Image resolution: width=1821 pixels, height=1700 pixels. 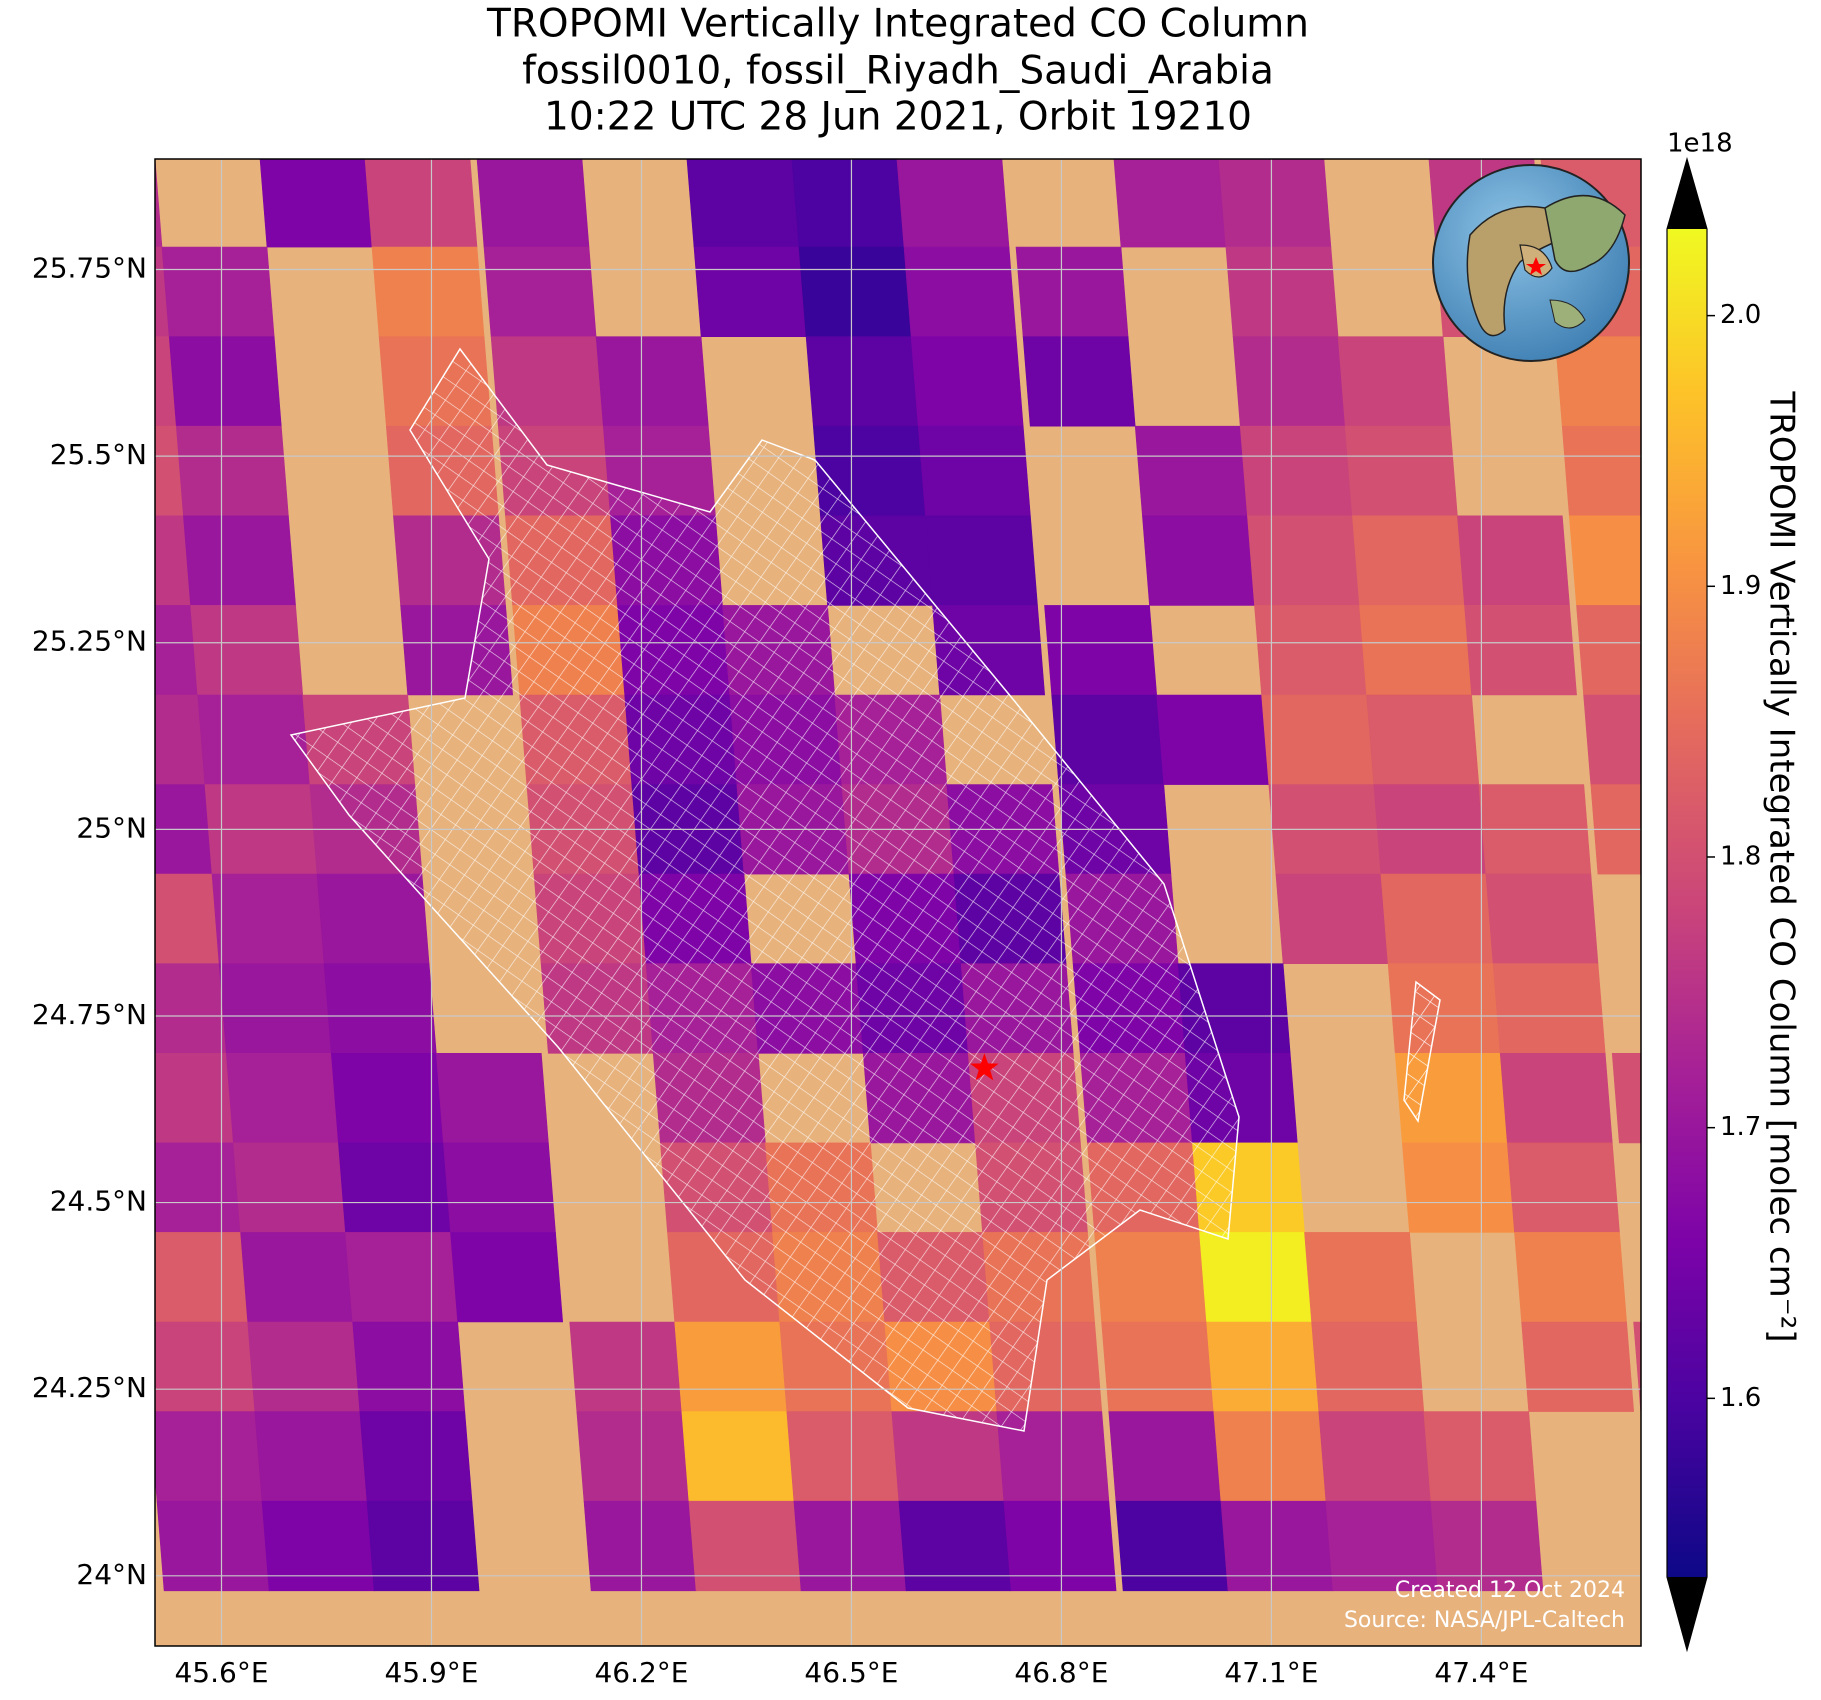 I want to click on x-tick-label: 45.9°E, so click(x=431, y=1672).